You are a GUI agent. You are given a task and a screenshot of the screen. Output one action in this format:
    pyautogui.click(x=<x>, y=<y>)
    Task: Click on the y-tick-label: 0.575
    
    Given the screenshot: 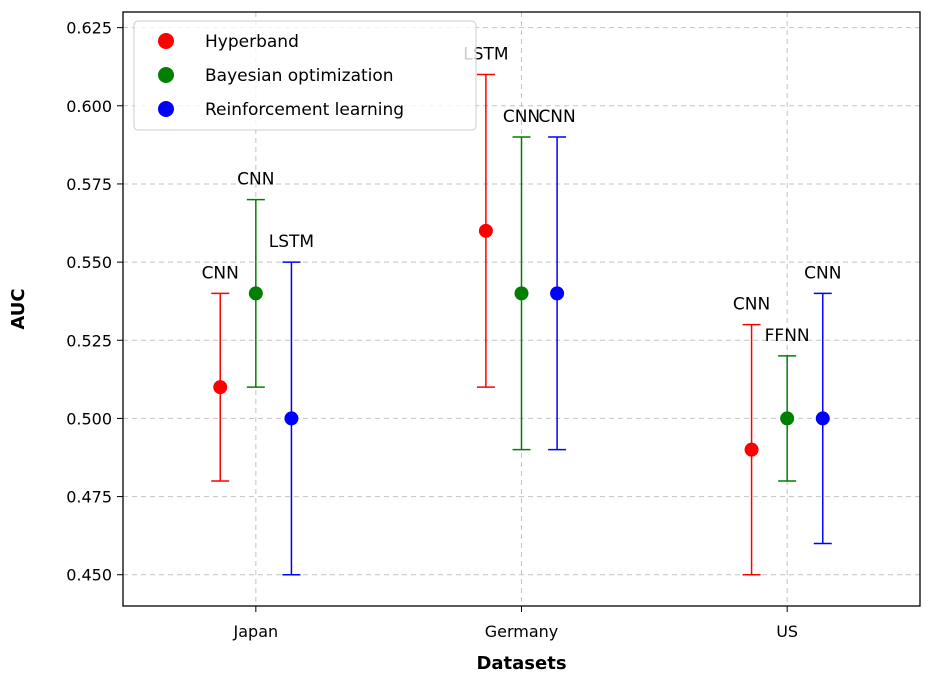 What is the action you would take?
    pyautogui.click(x=89, y=184)
    